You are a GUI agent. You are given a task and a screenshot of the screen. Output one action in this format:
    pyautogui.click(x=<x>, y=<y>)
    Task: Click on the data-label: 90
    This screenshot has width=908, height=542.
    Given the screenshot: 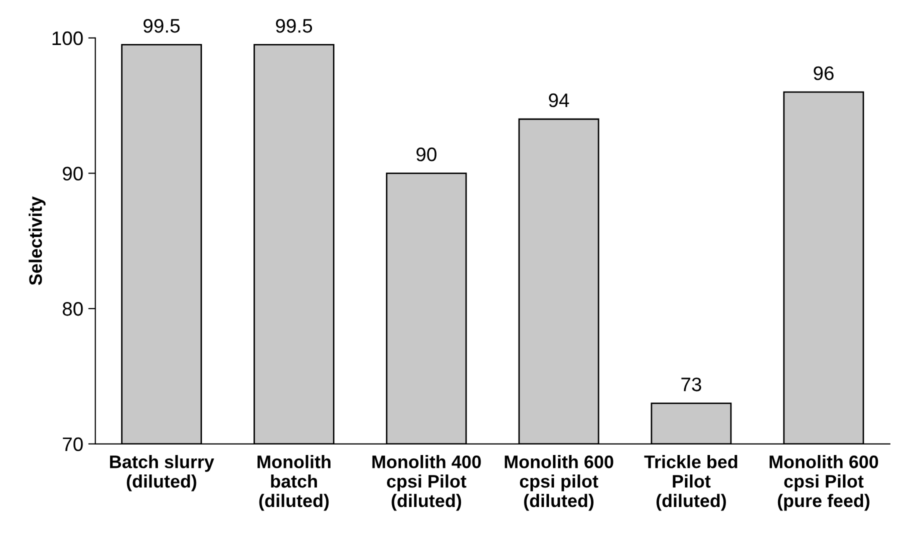 What is the action you would take?
    pyautogui.click(x=426, y=155)
    